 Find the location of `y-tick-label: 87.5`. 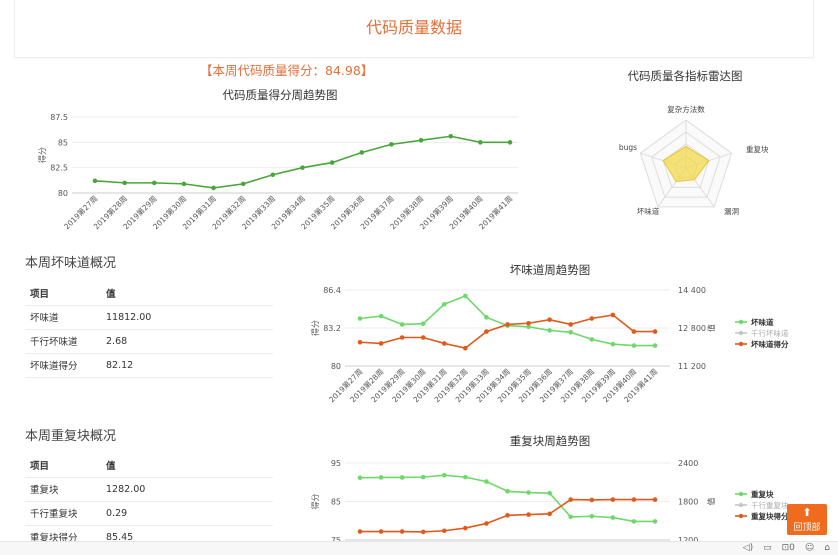

y-tick-label: 87.5 is located at coordinates (59, 117).